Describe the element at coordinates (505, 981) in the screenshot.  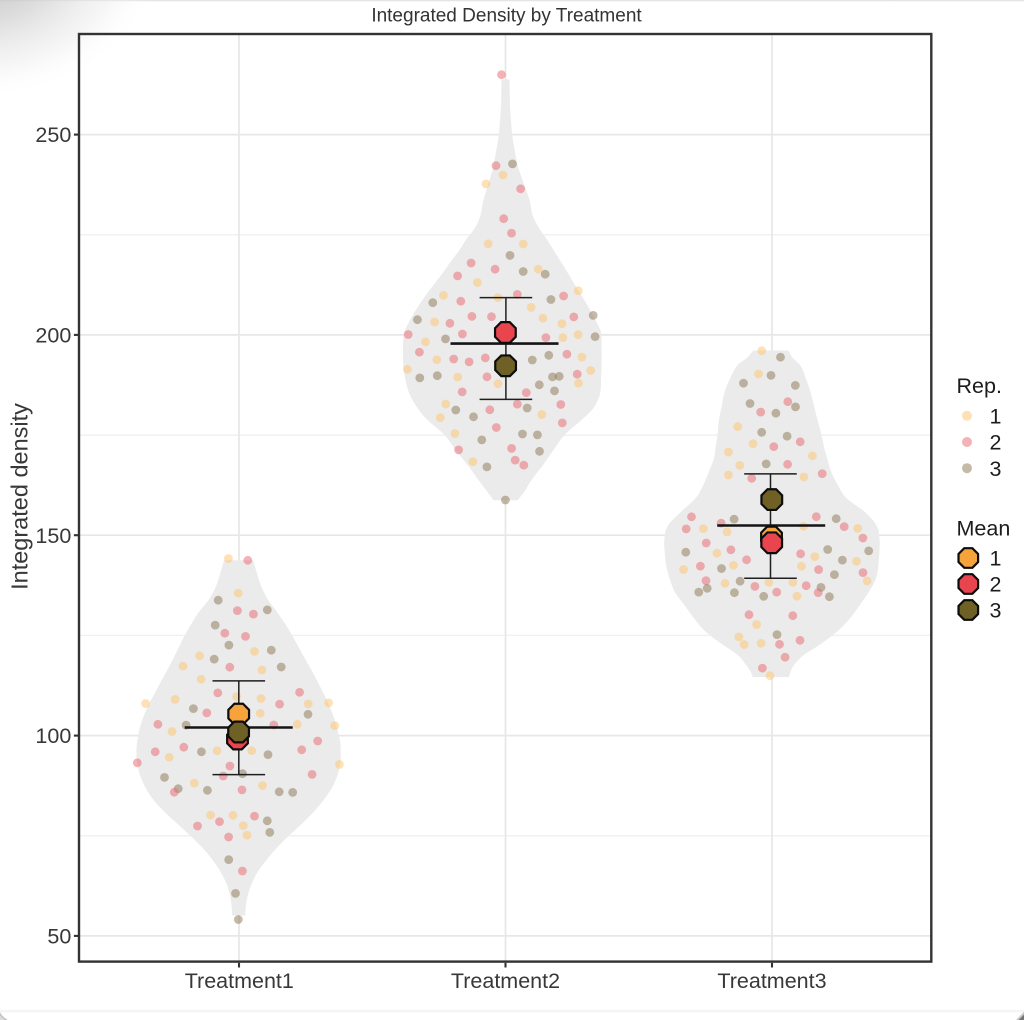
I see `svg-text: Treatment2` at that location.